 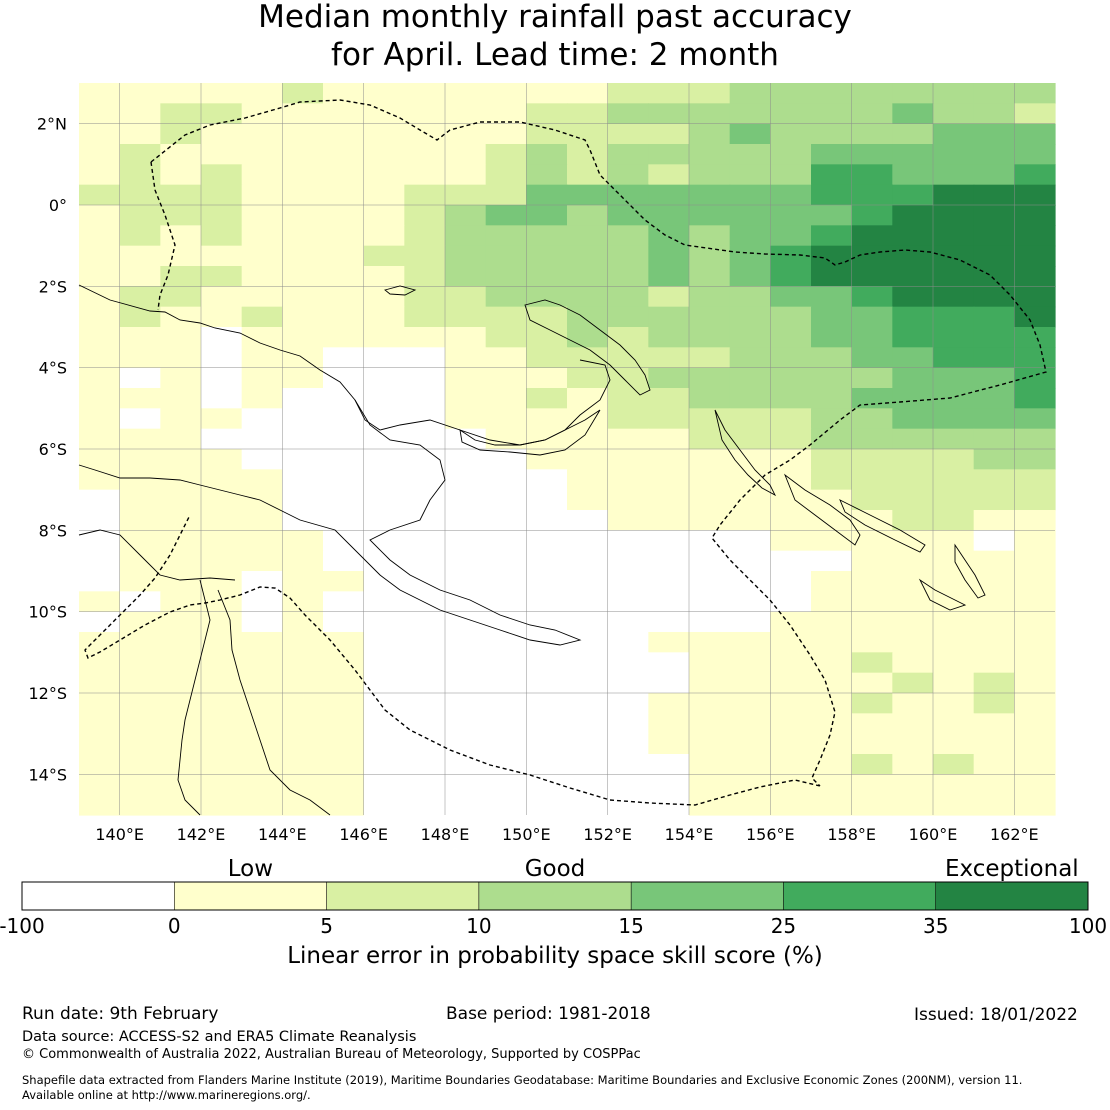 What do you see at coordinates (745, 453) in the screenshot?
I see `coastline-bougainville` at bounding box center [745, 453].